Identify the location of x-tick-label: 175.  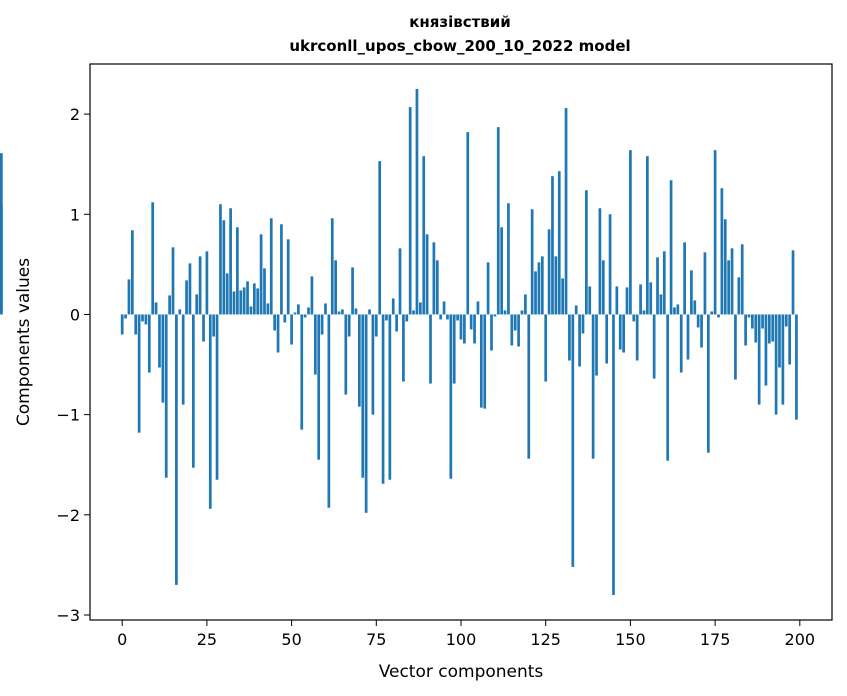
(715, 639).